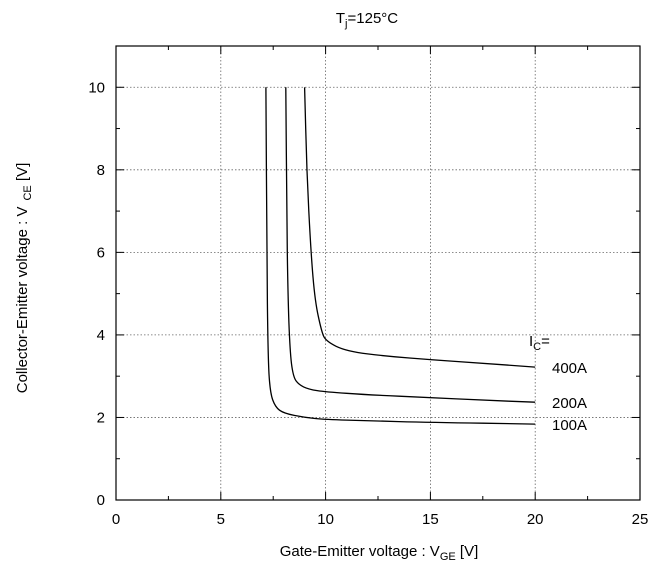 This screenshot has height=567, width=672. Describe the element at coordinates (448, 557) in the screenshot. I see `x-axis-label-sub: GE` at that location.